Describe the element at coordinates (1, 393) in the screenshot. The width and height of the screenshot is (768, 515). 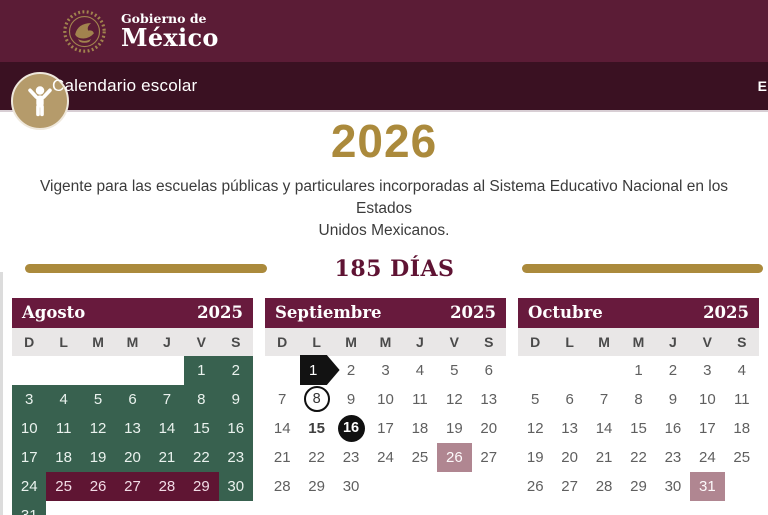
I see `left-edge-strip` at that location.